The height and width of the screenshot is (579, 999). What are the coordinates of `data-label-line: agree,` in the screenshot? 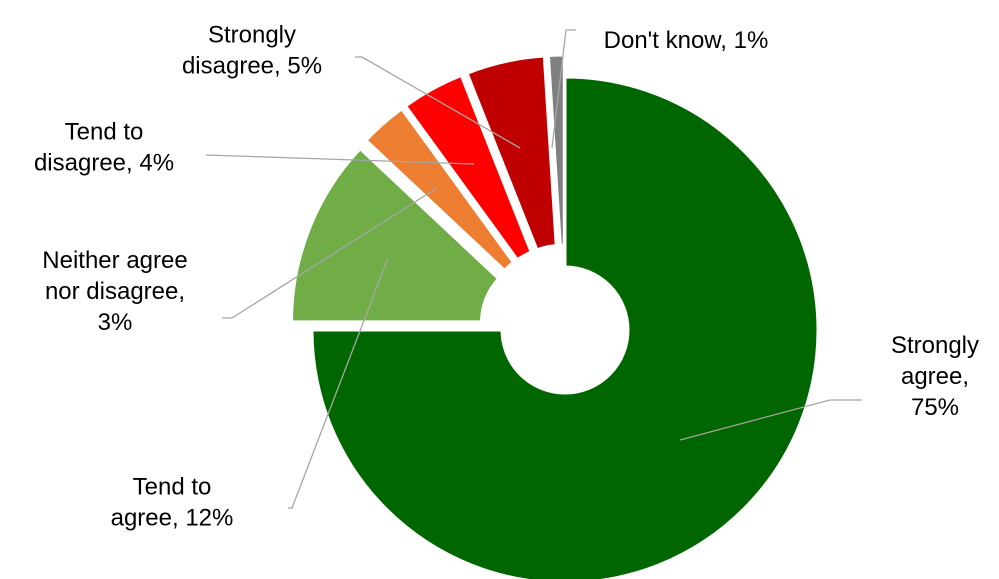 It's located at (935, 376).